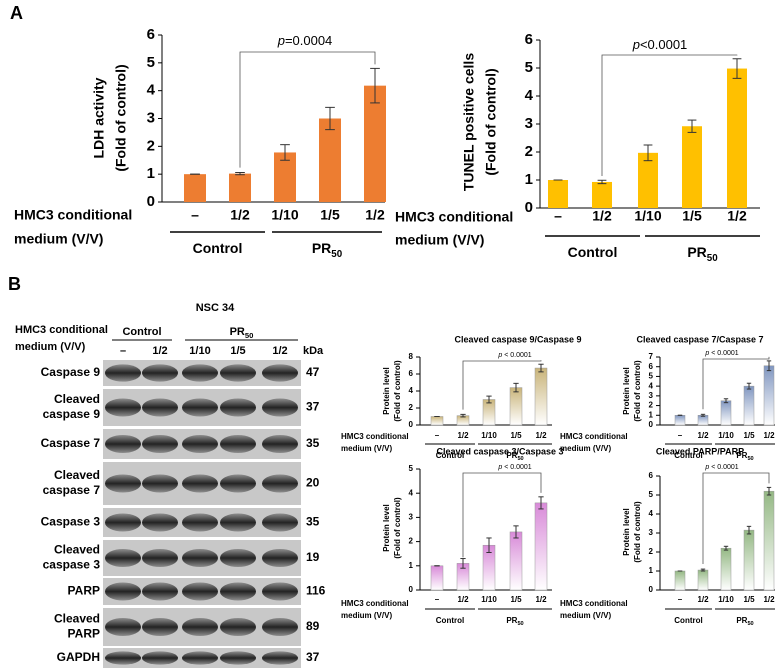 Image resolution: width=778 pixels, height=671 pixels. Describe the element at coordinates (750, 459) in the screenshot. I see `group-label-sub: 50` at that location.